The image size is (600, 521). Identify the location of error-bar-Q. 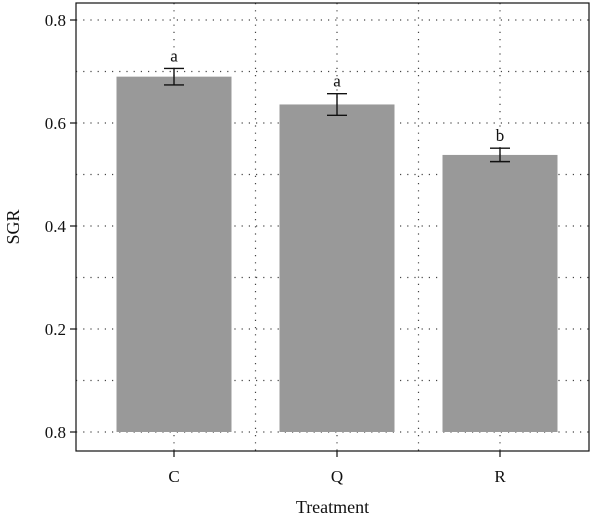
(337, 104).